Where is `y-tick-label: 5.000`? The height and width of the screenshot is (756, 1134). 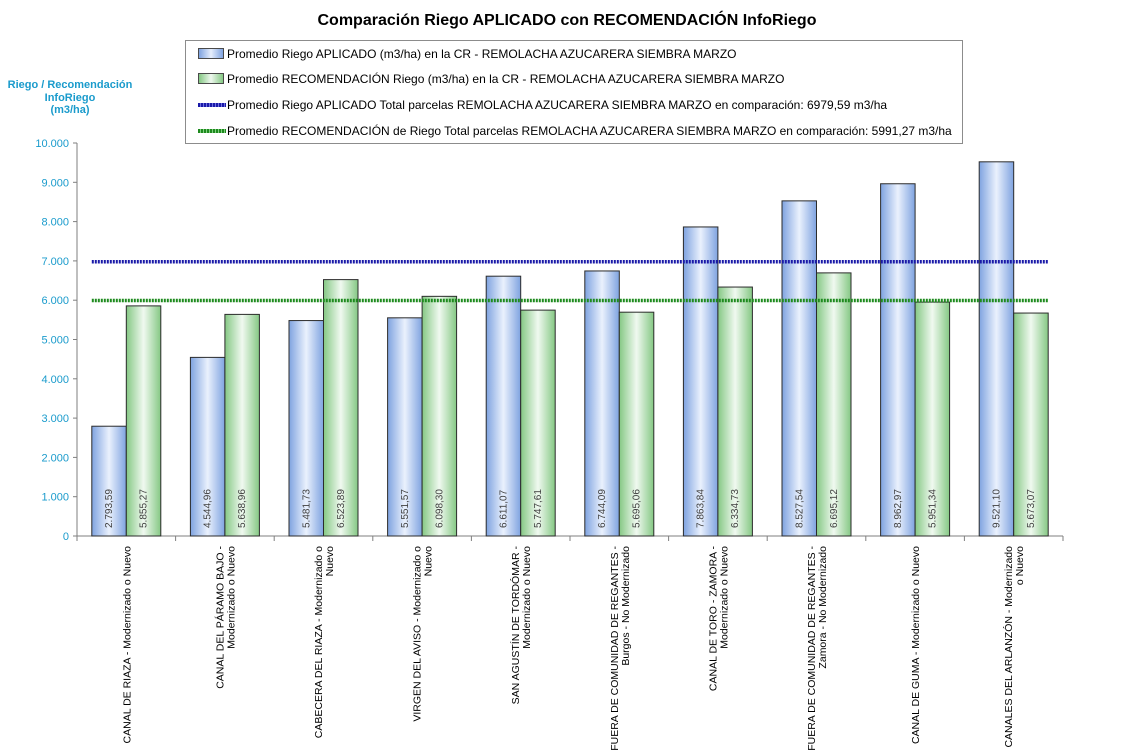
y-tick-label: 5.000 is located at coordinates (55, 341).